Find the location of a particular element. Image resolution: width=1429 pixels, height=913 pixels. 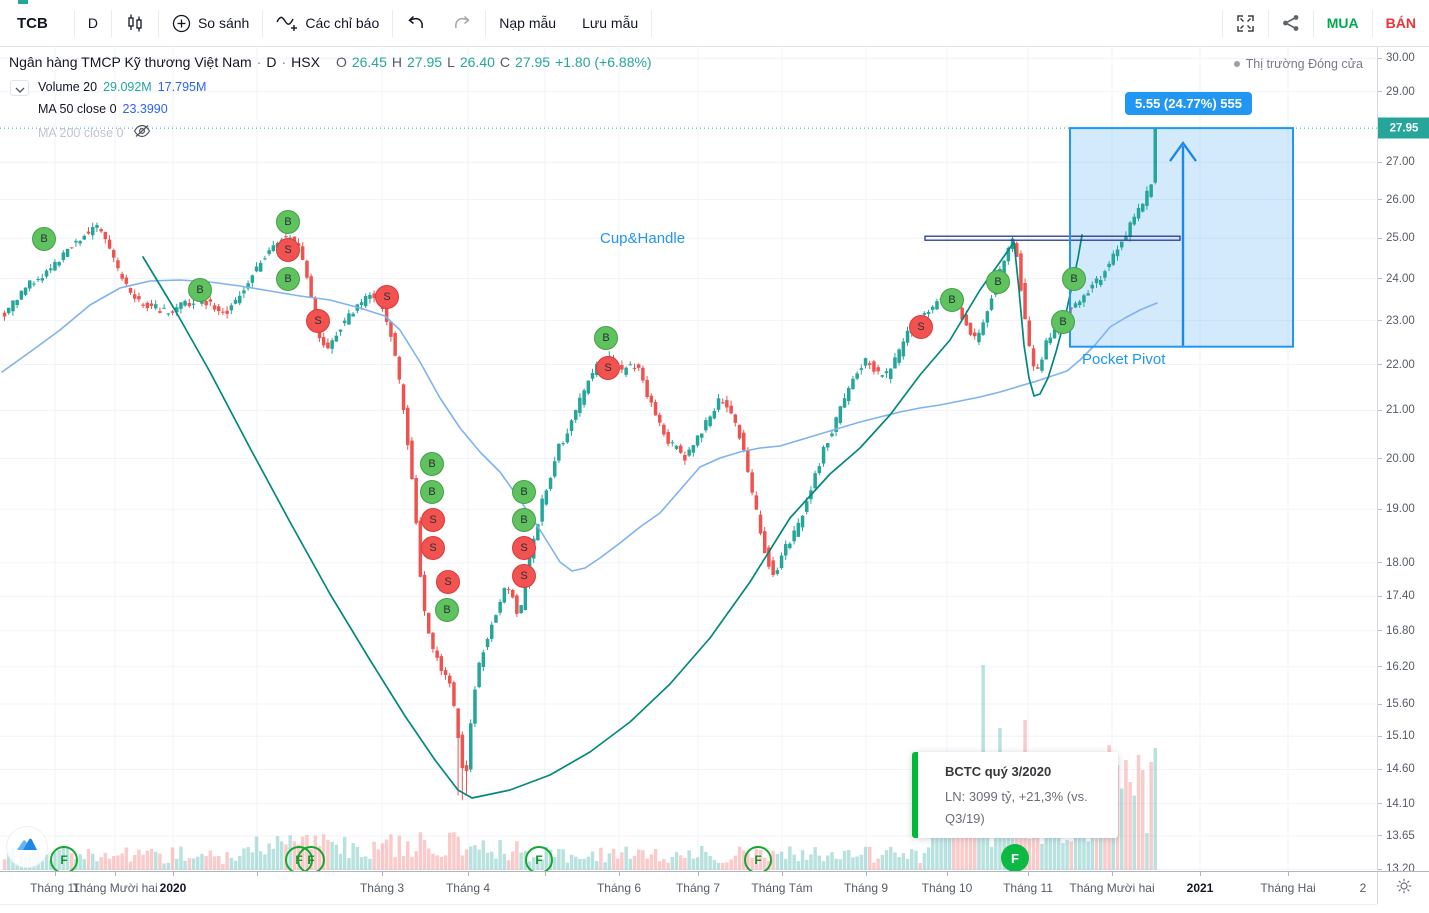

time-label: 2021 is located at coordinates (1200, 888).